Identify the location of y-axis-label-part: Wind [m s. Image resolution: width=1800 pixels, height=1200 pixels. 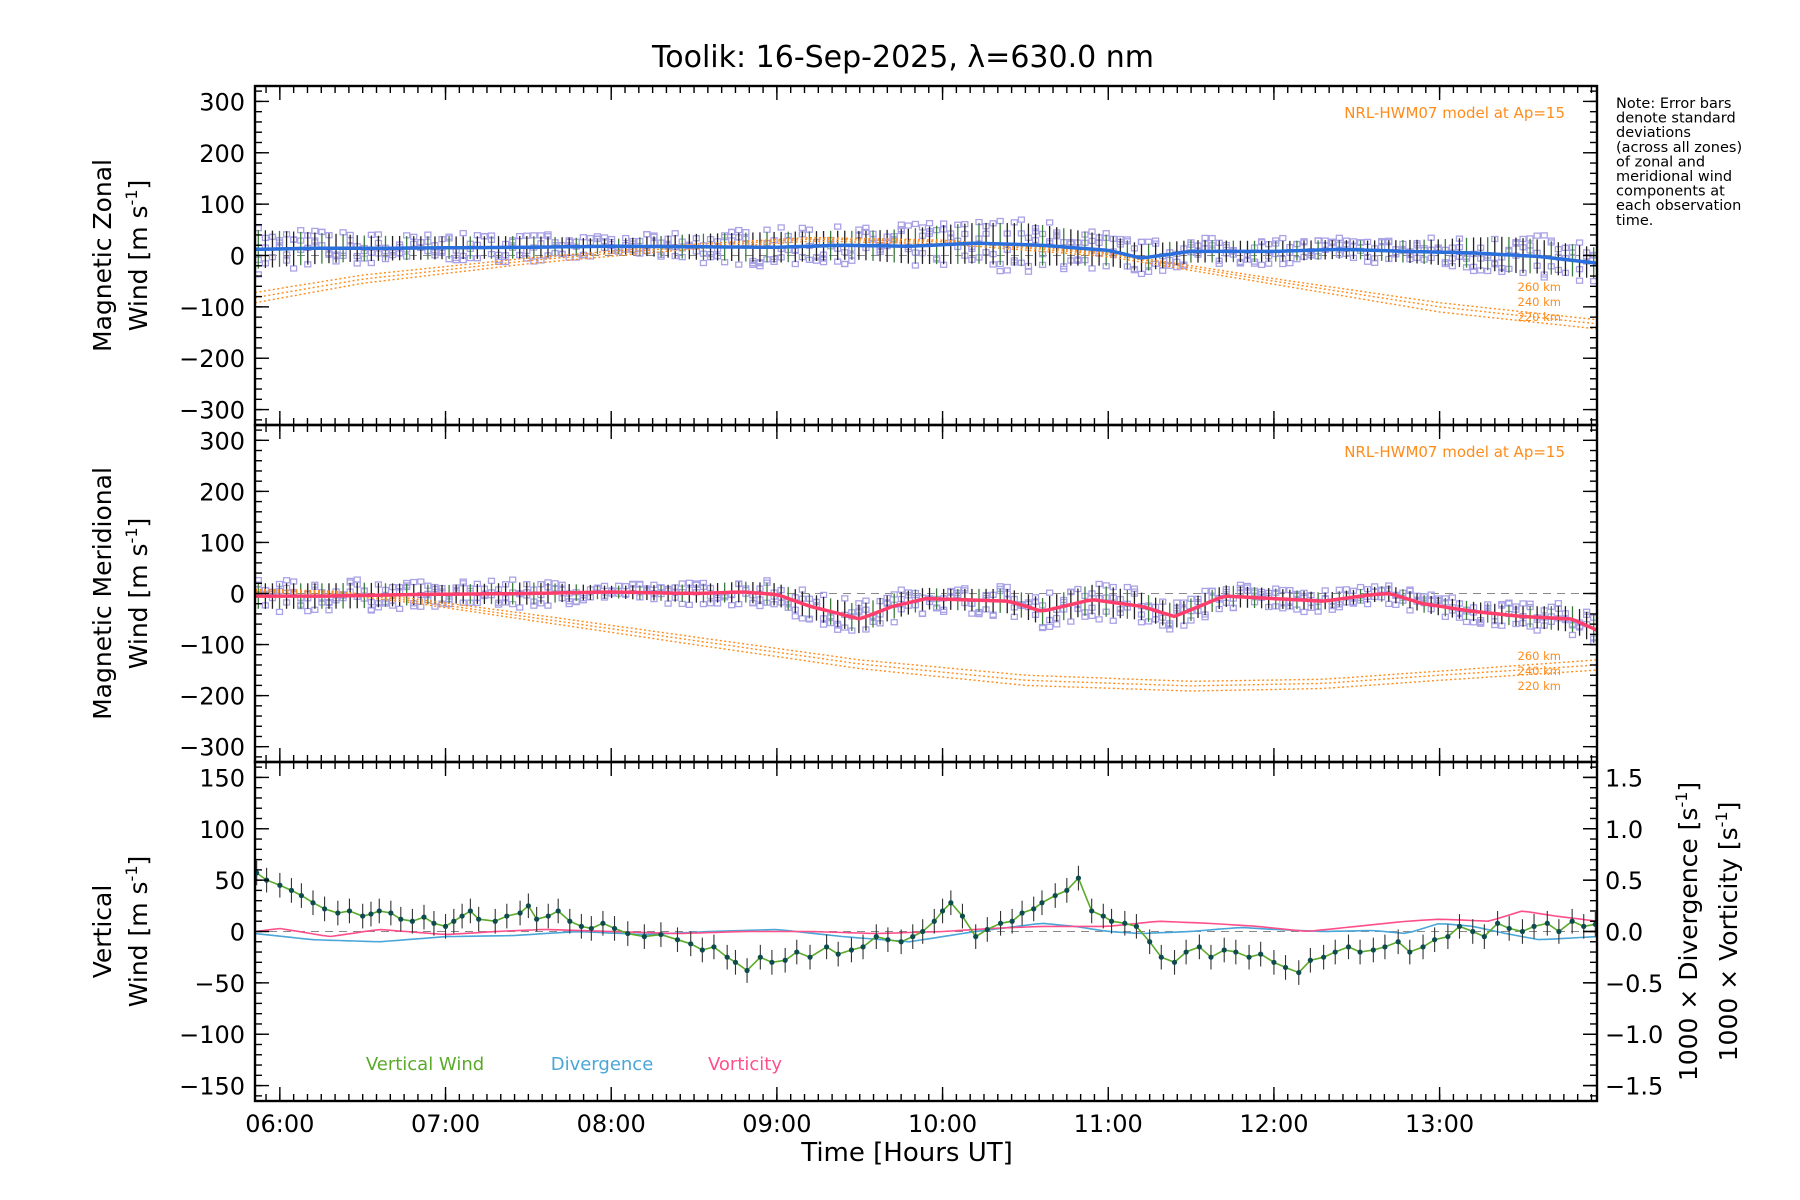
(138, 944).